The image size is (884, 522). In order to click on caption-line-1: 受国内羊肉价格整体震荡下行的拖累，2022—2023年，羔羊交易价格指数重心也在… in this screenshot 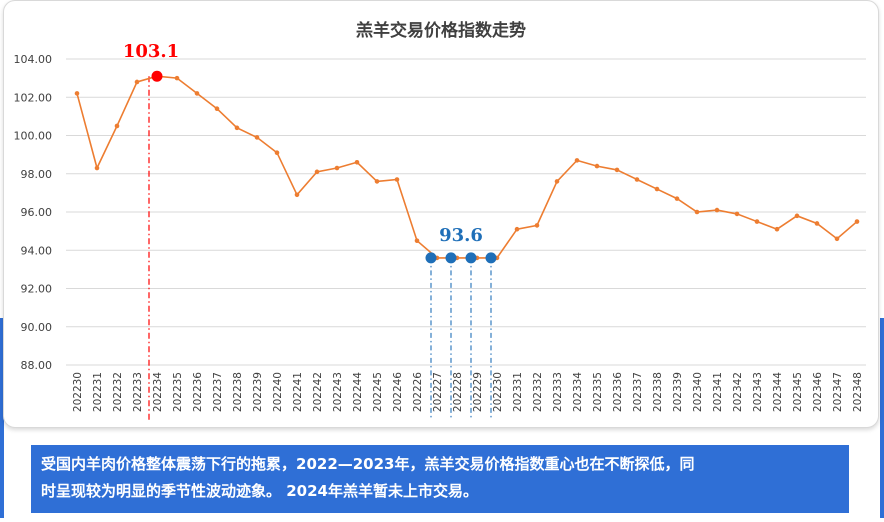, I will do `click(368, 464)`.